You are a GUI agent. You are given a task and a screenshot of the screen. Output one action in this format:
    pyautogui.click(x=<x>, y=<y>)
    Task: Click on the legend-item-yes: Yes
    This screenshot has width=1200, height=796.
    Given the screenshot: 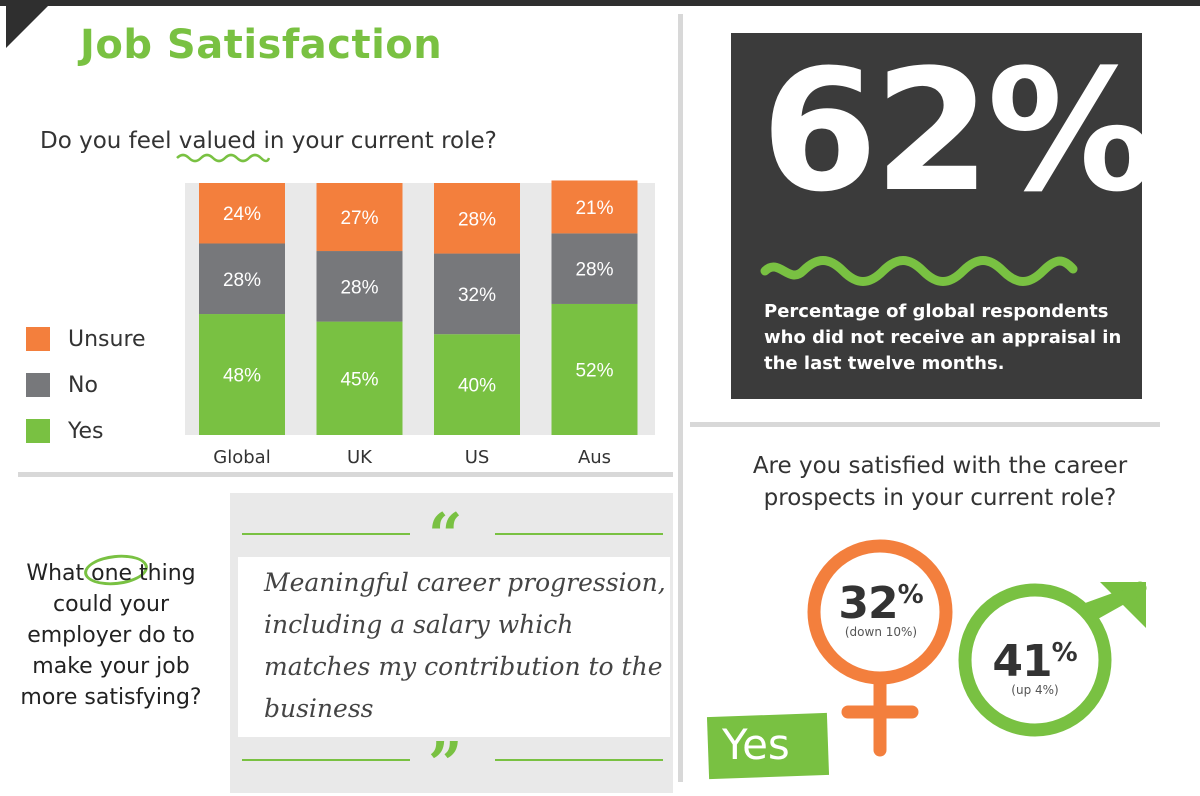 What is the action you would take?
    pyautogui.click(x=86, y=431)
    